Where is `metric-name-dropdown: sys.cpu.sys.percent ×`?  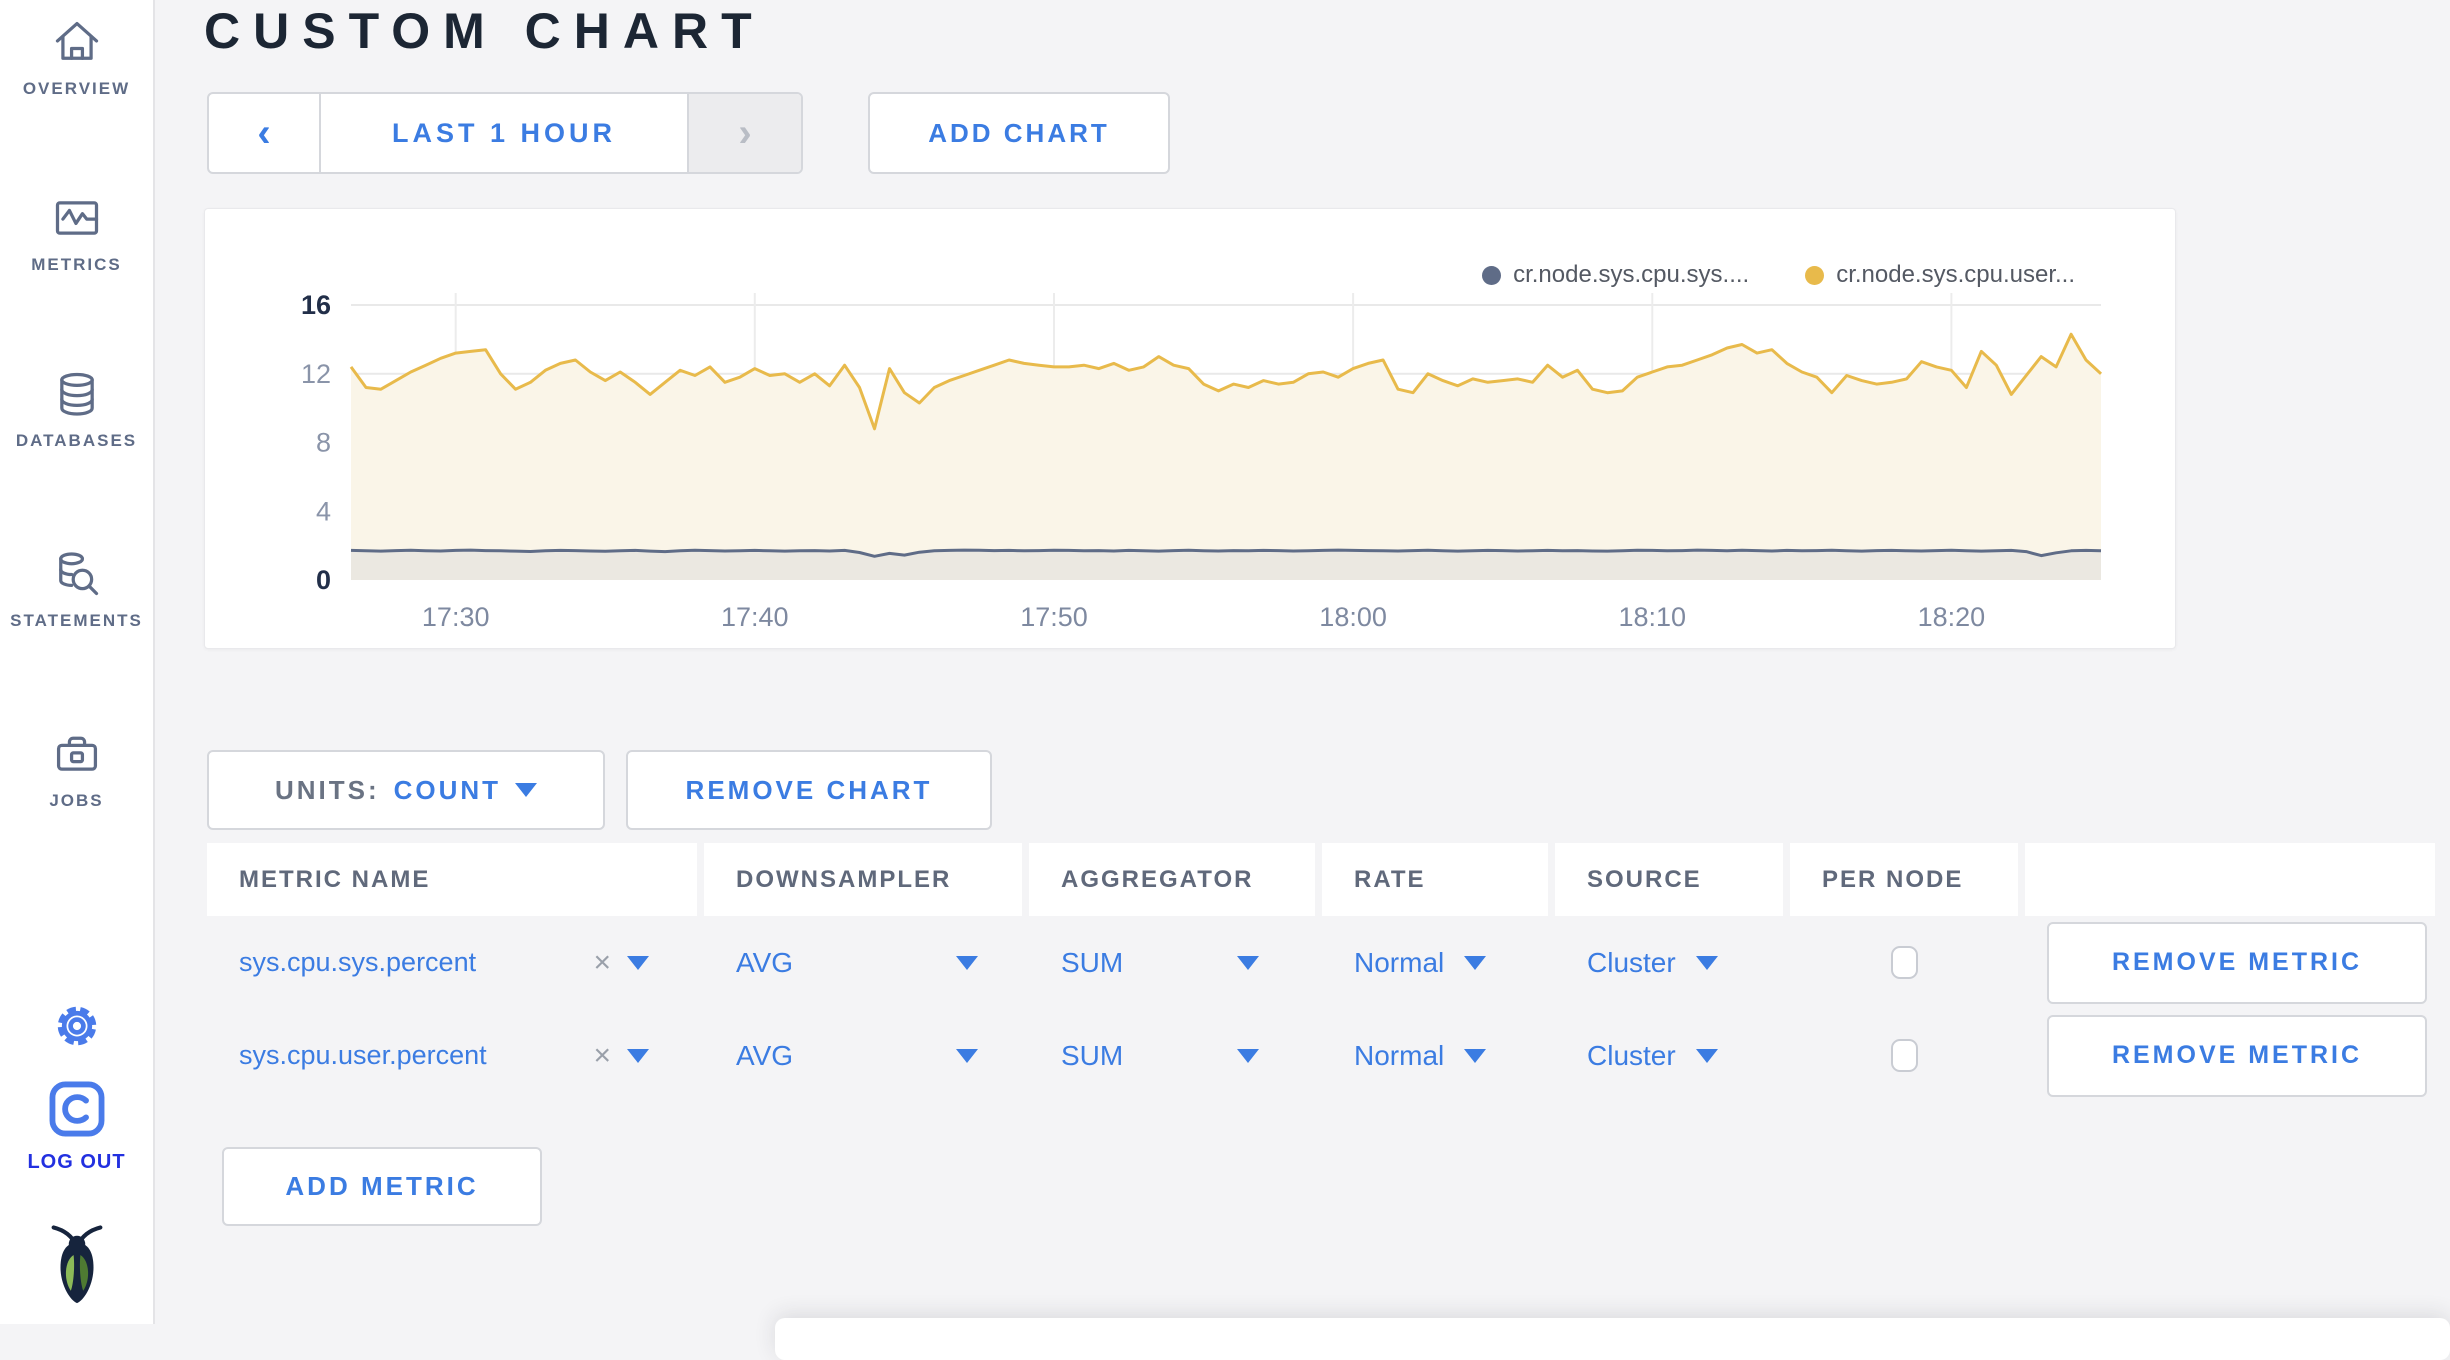
metric-name-dropdown: sys.cpu.sys.percent × is located at coordinates (452, 963).